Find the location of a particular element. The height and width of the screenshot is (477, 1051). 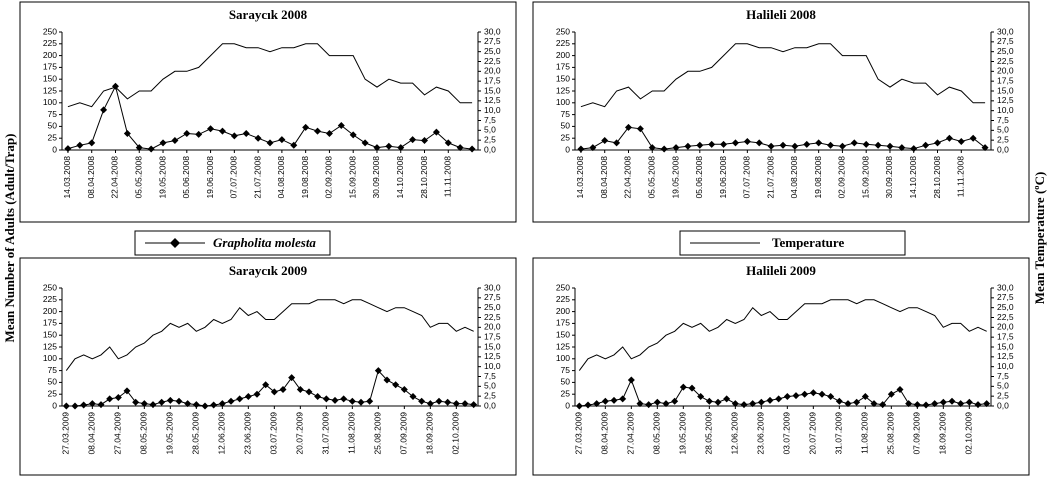

y2-tick-label: 12,5 is located at coordinates (492, 356).